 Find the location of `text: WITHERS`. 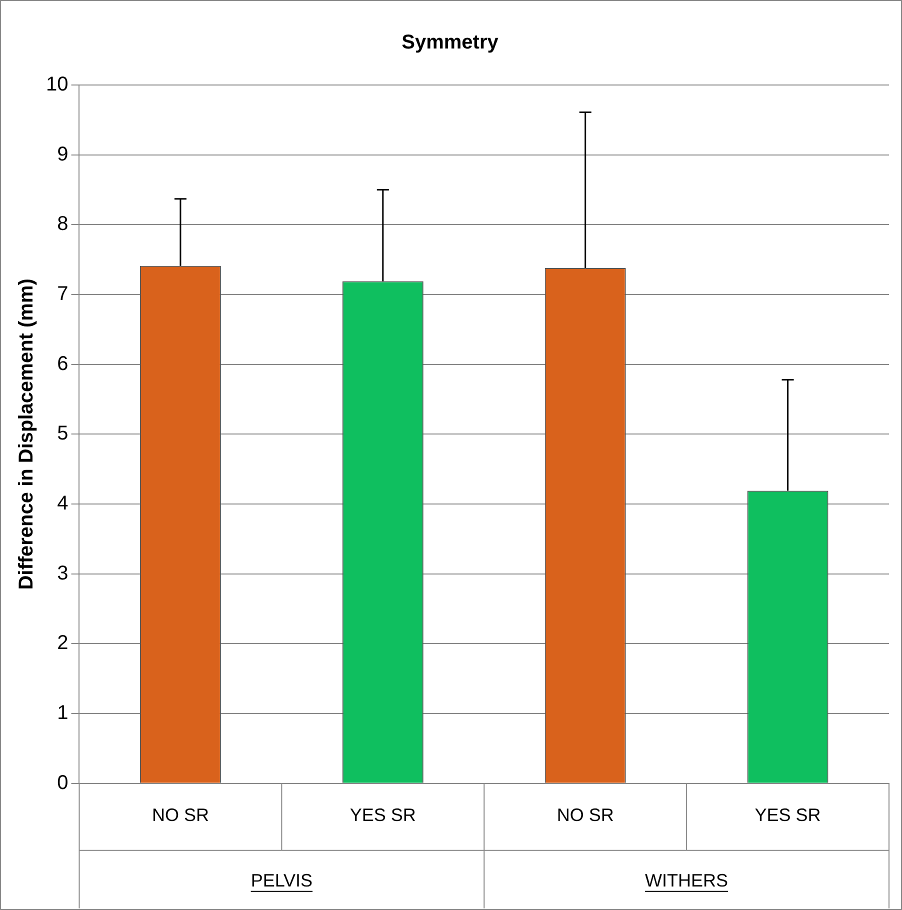

text: WITHERS is located at coordinates (686, 880).